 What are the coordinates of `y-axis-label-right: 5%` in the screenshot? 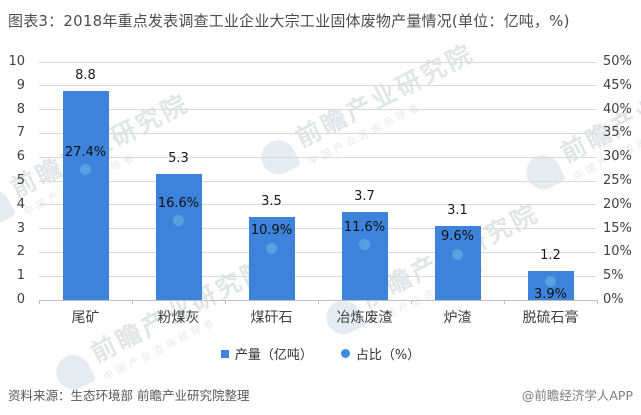 It's located at (613, 276).